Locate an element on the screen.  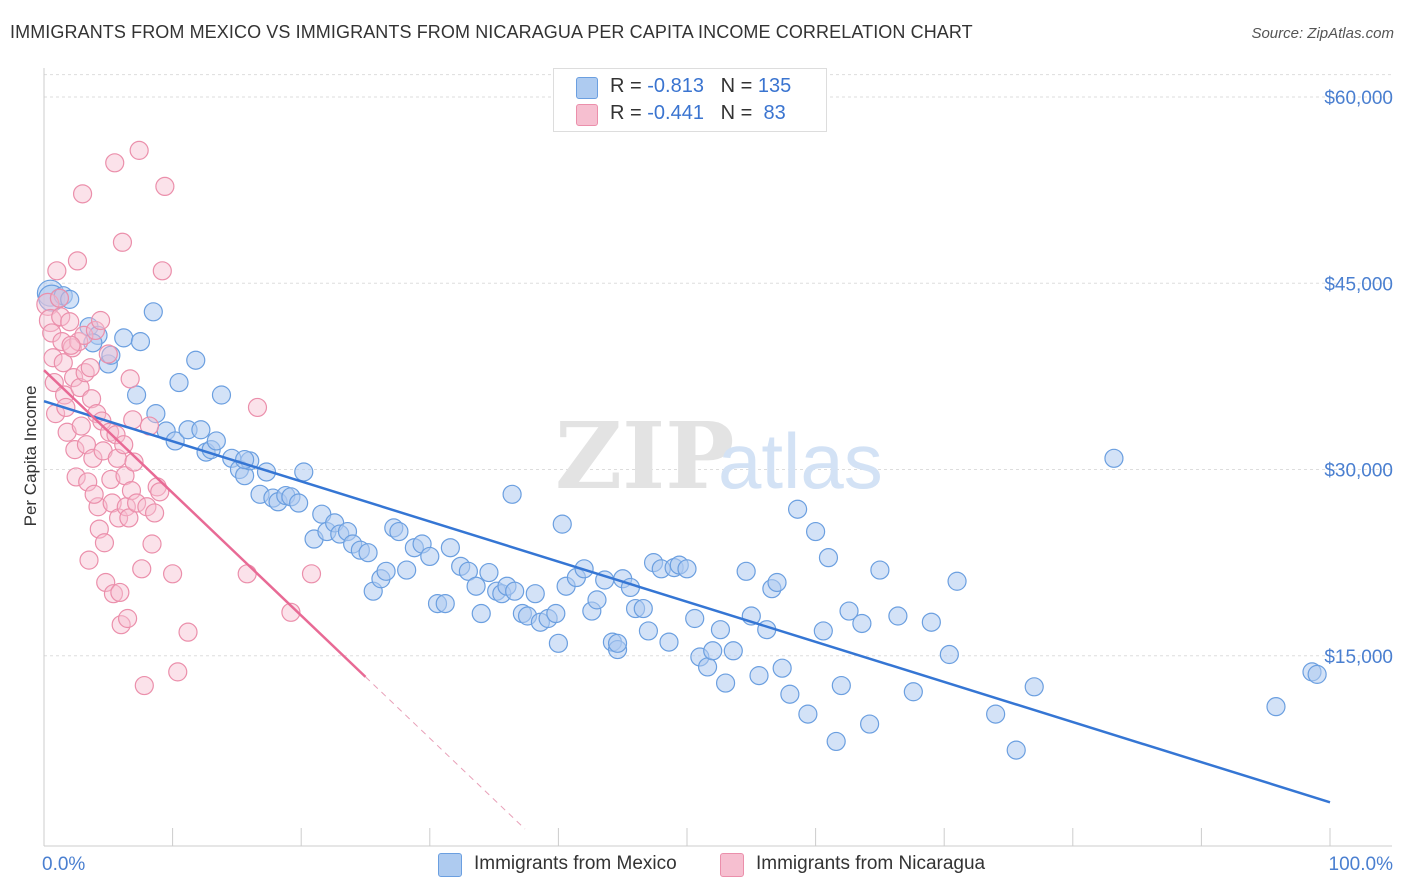
nicaragua-legend-label: Immigrants from Nicaragua is located at coordinates (871, 863).